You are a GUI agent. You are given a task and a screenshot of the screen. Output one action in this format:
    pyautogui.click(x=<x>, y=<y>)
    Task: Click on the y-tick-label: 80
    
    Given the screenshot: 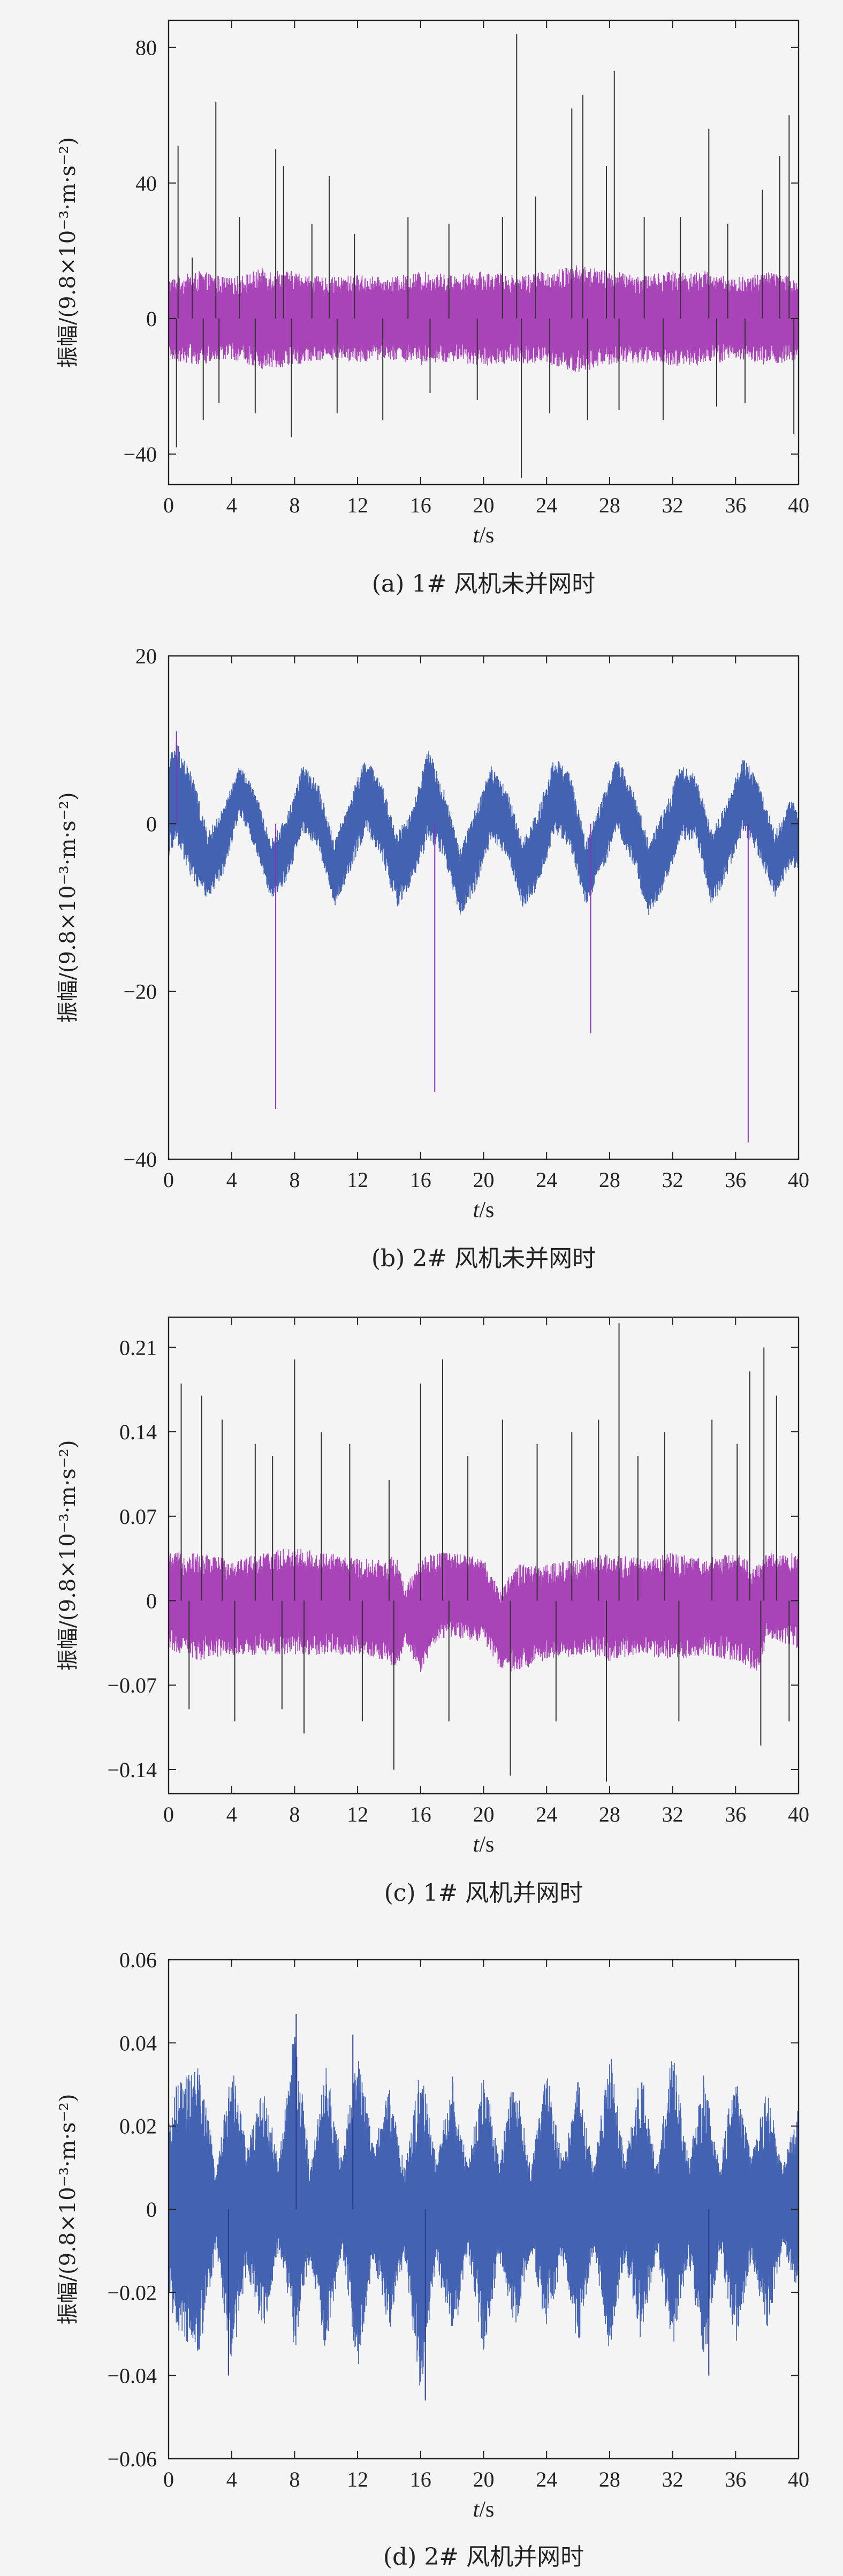 What is the action you would take?
    pyautogui.click(x=146, y=48)
    